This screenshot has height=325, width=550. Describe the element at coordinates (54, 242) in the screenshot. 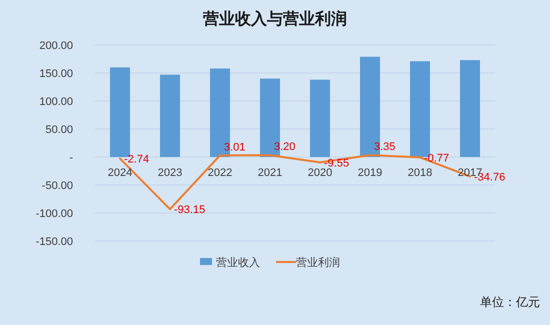

I see `y-tick-label: -150.00` at that location.